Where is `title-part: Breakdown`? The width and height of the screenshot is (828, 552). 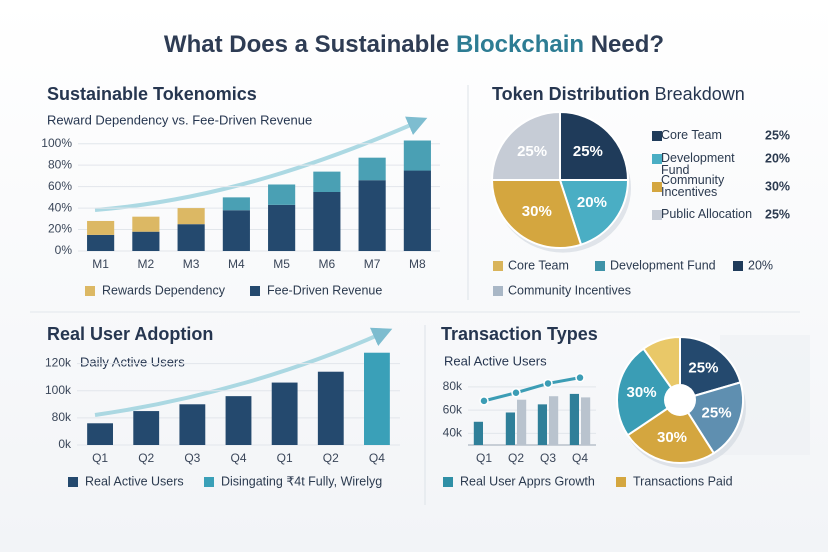
title-part: Breakdown is located at coordinates (700, 94).